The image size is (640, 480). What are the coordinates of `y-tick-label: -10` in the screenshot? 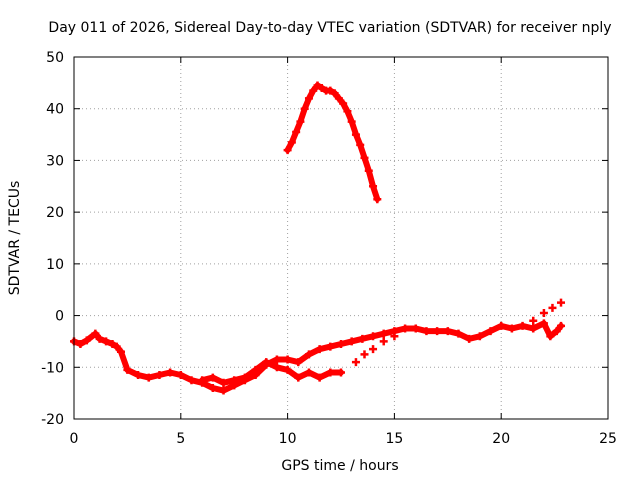 It's located at (52, 368).